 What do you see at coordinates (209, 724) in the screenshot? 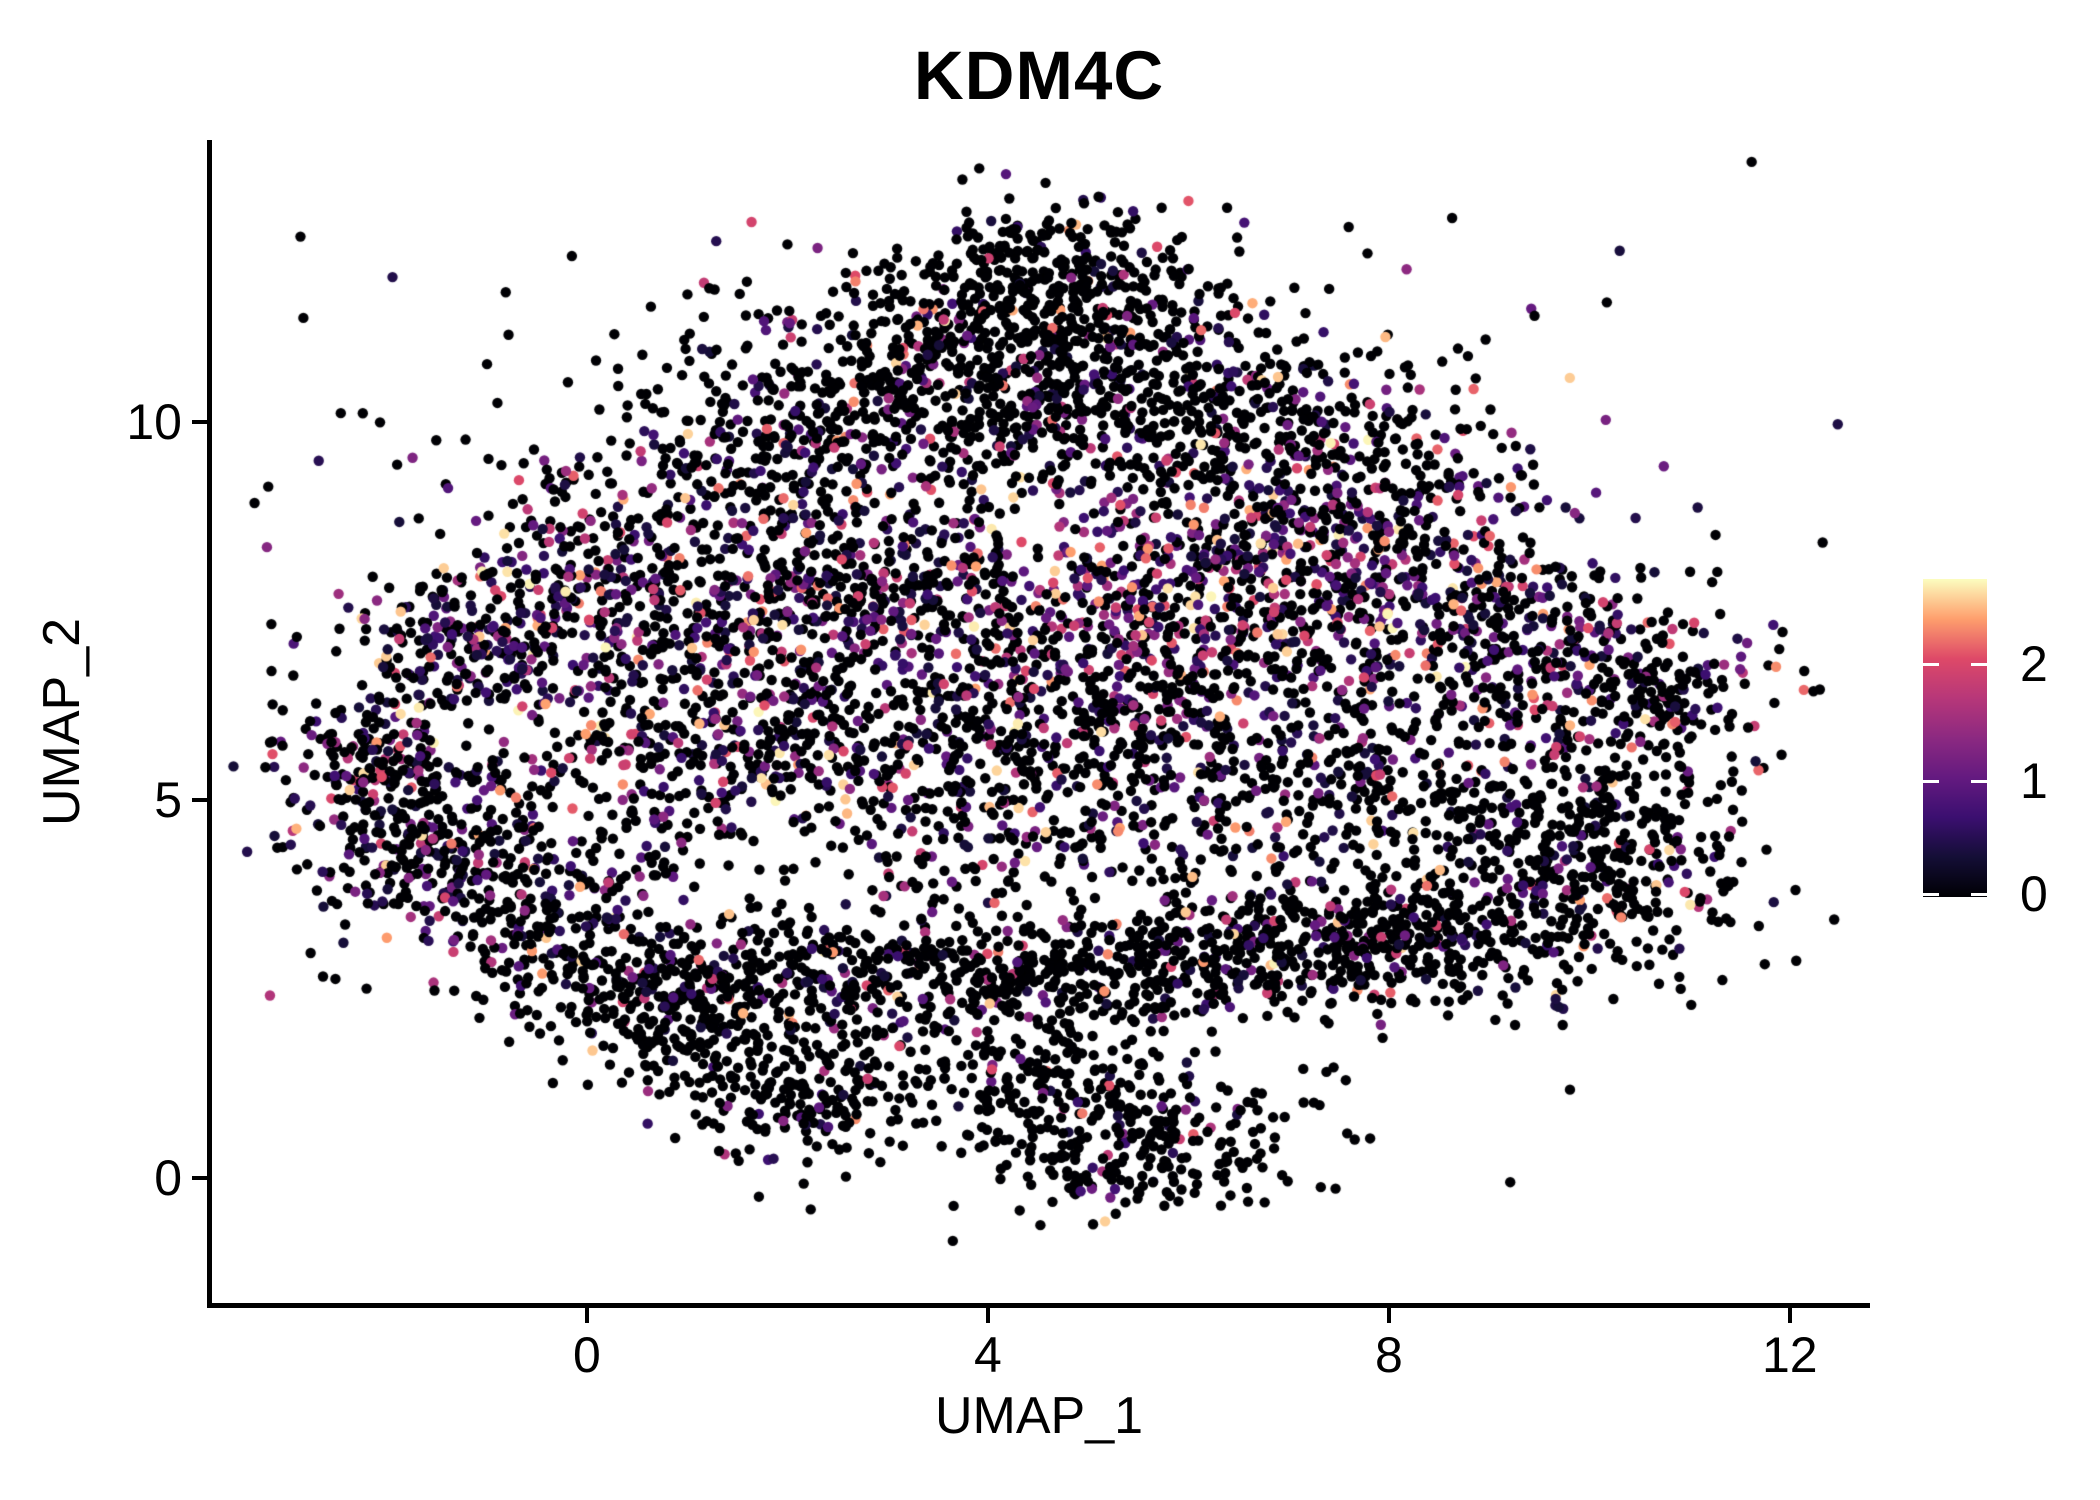
I see `y-axis-line` at bounding box center [209, 724].